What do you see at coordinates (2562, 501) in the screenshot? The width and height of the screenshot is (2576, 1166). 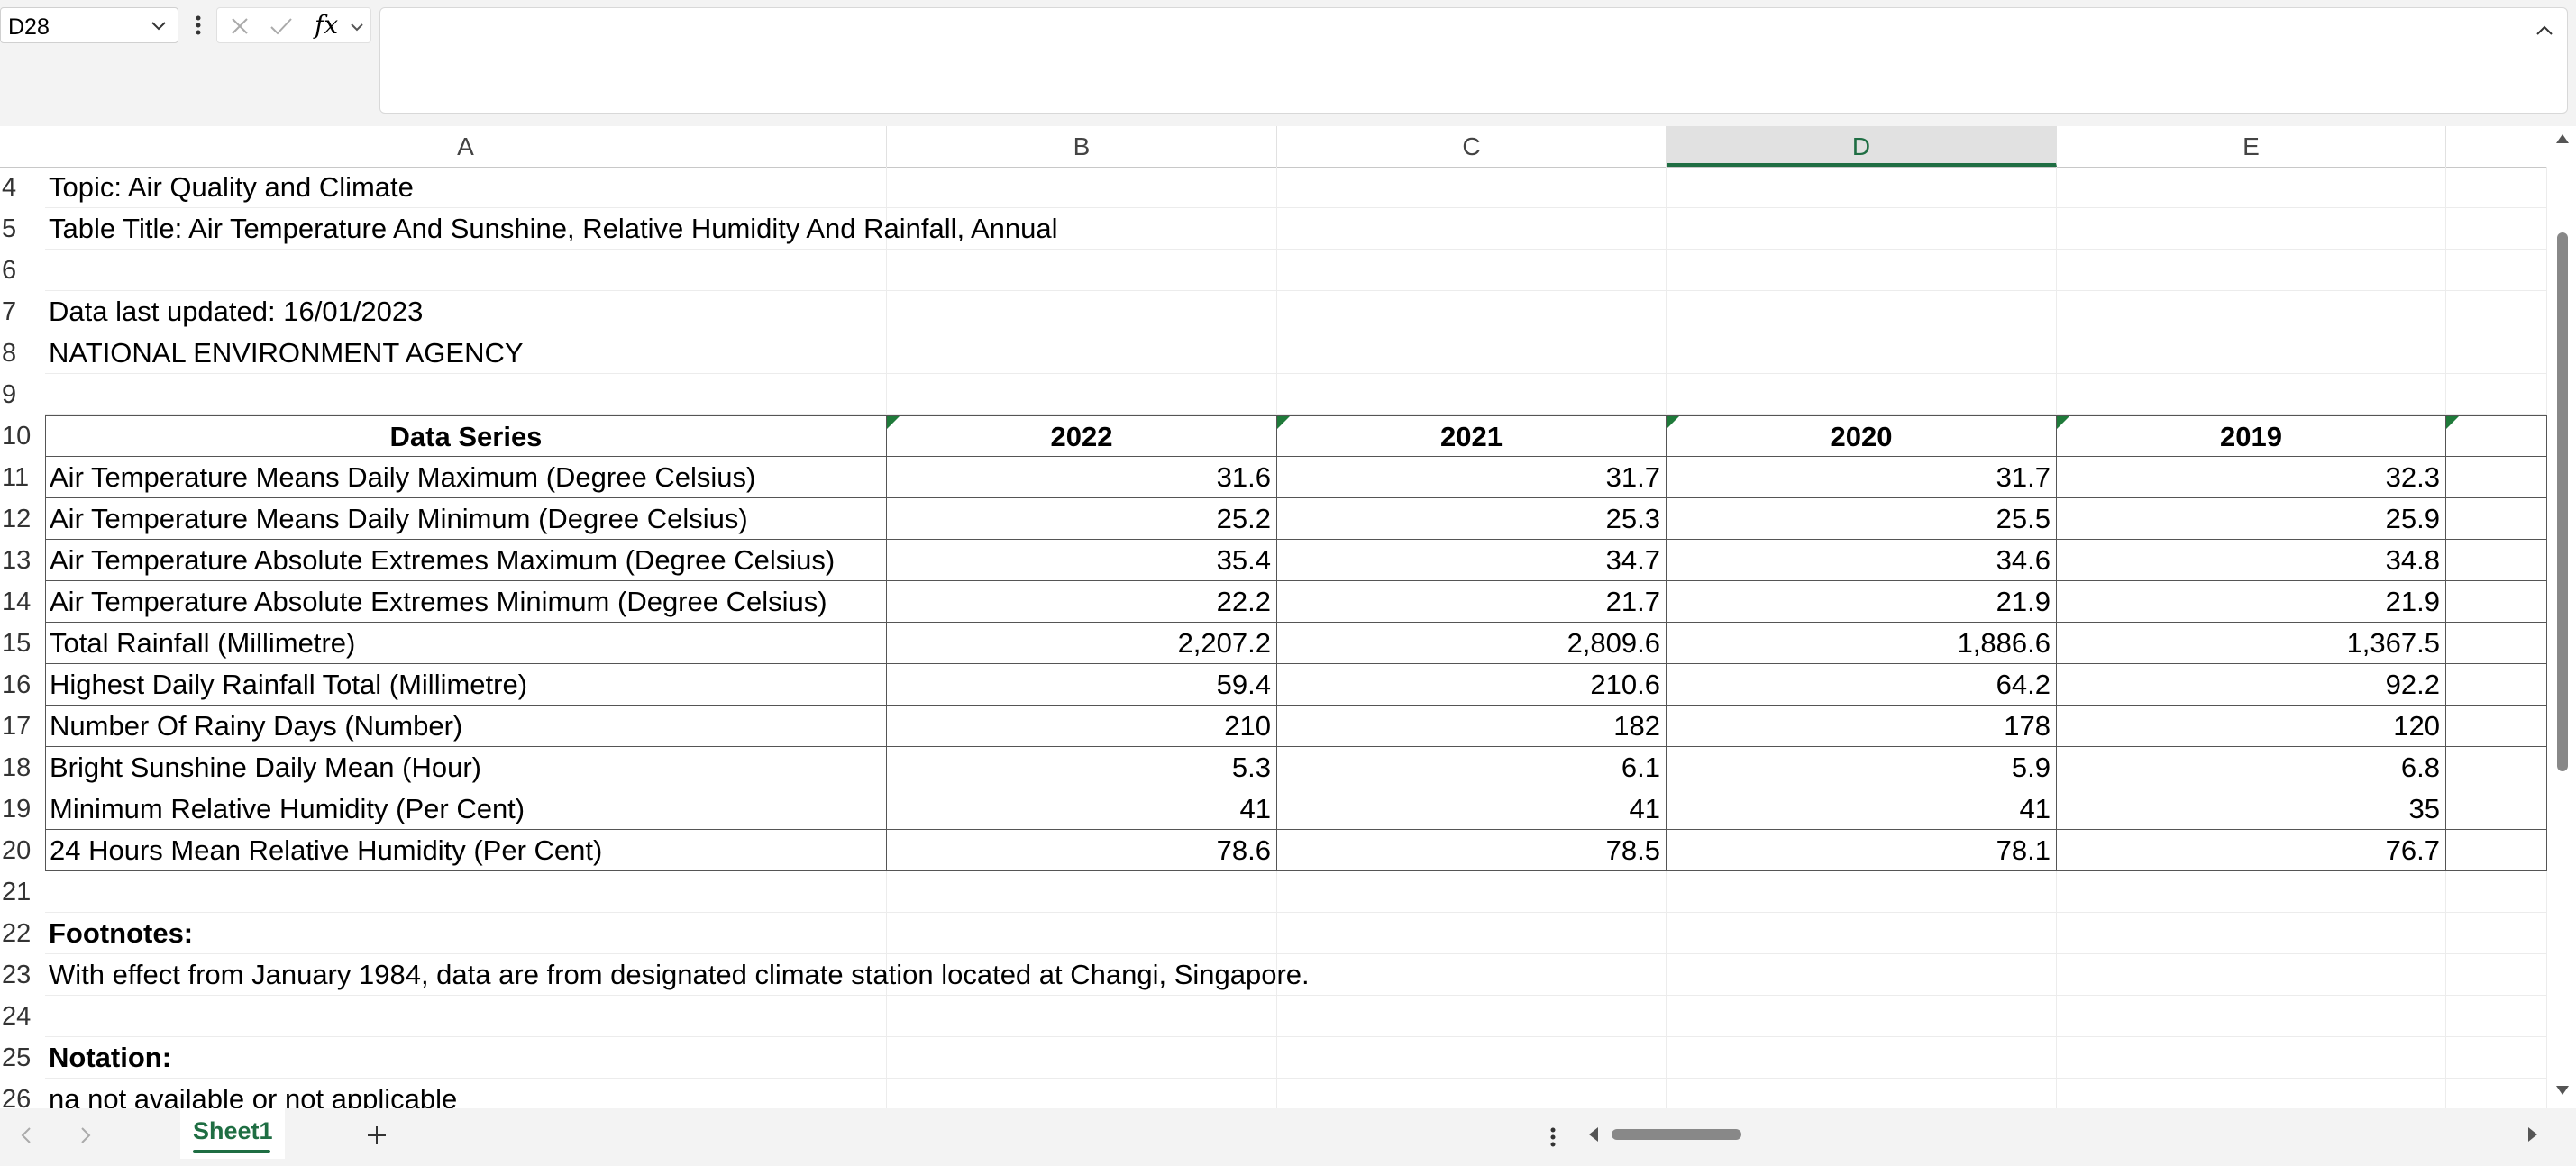 I see `vertical-scroll-thumb` at bounding box center [2562, 501].